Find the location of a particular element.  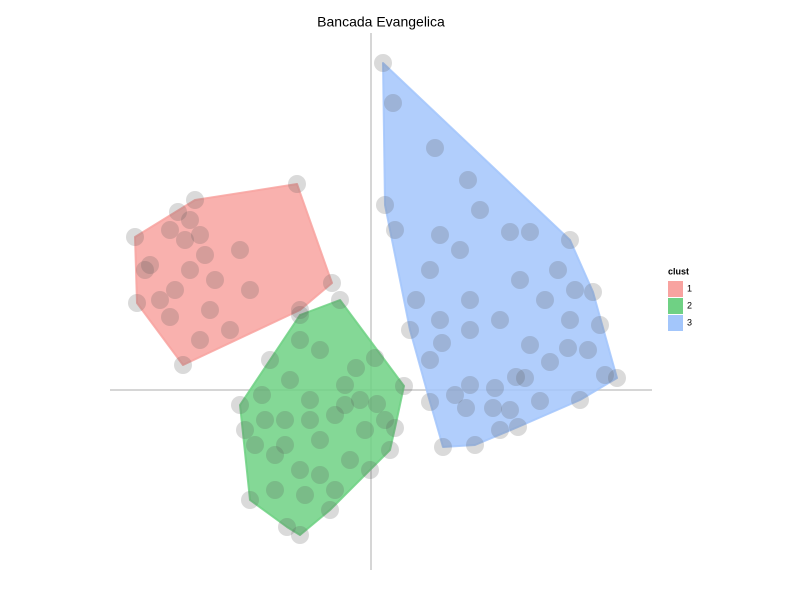

legend-title: clust is located at coordinates (678, 271).